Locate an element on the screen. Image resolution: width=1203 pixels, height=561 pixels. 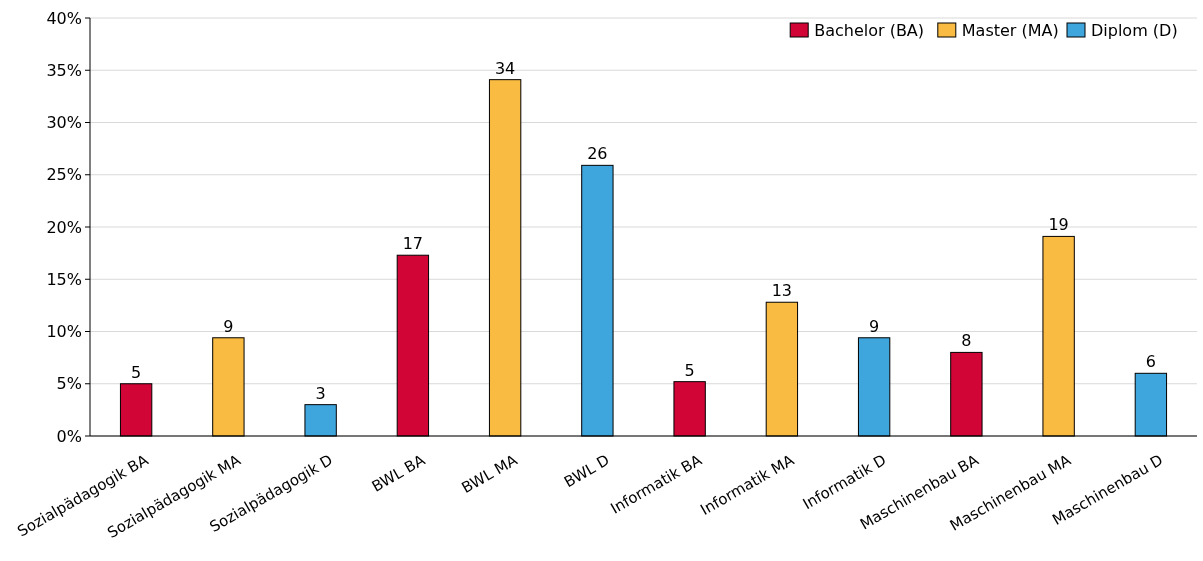
data-label: 19 is located at coordinates (1058, 225).